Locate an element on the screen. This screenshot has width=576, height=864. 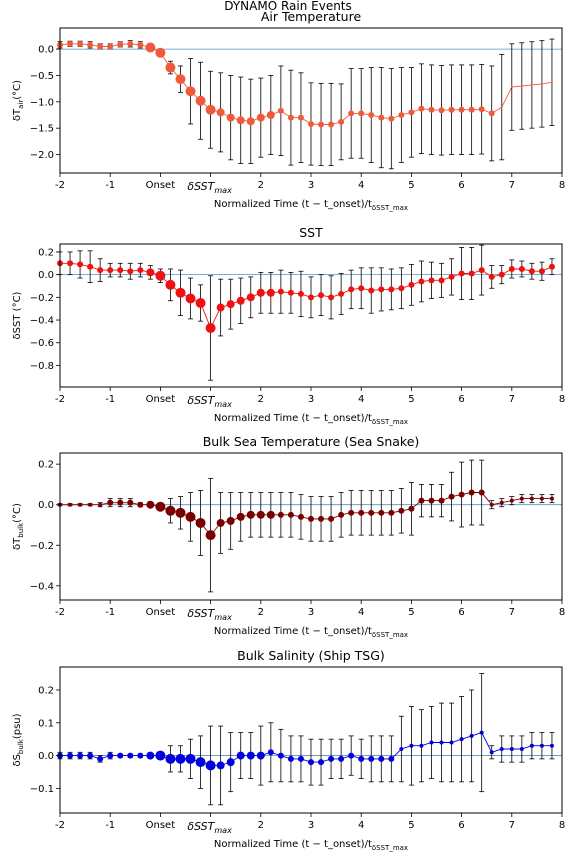
y-axis-label: δSbulk(psu) is located at coordinates (18, 739).